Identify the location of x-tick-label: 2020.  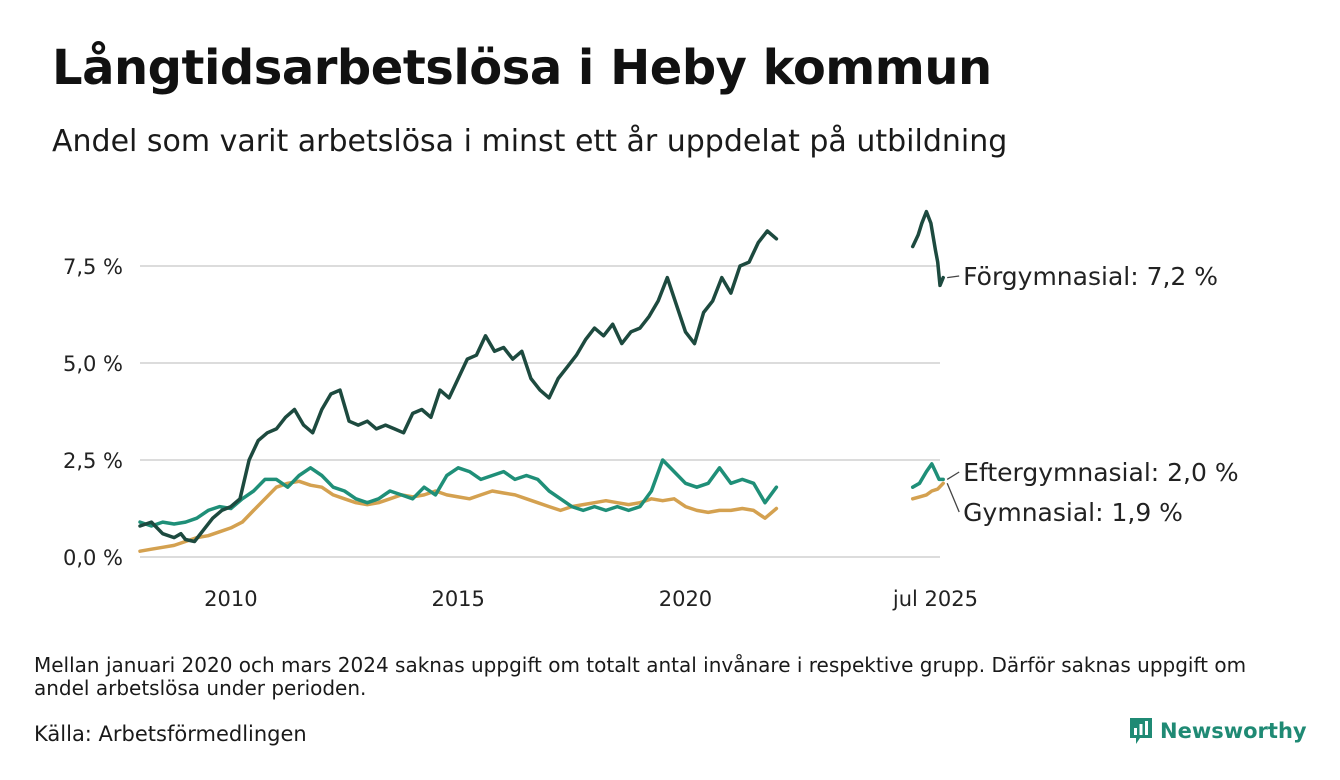
(685, 599).